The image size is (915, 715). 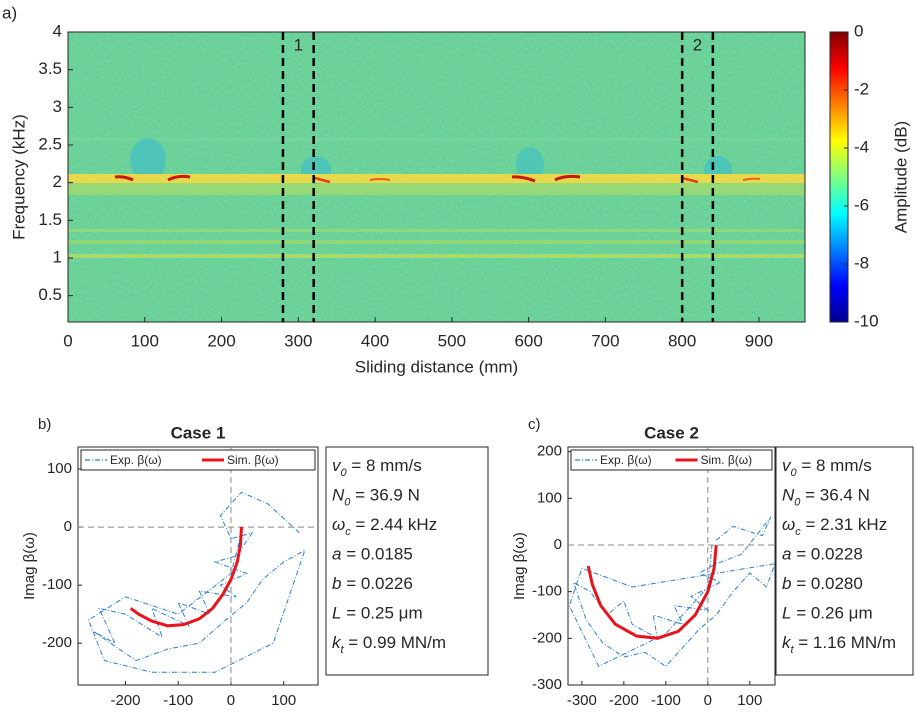 I want to click on annotation: L = 0.26 μm, so click(x=827, y=613).